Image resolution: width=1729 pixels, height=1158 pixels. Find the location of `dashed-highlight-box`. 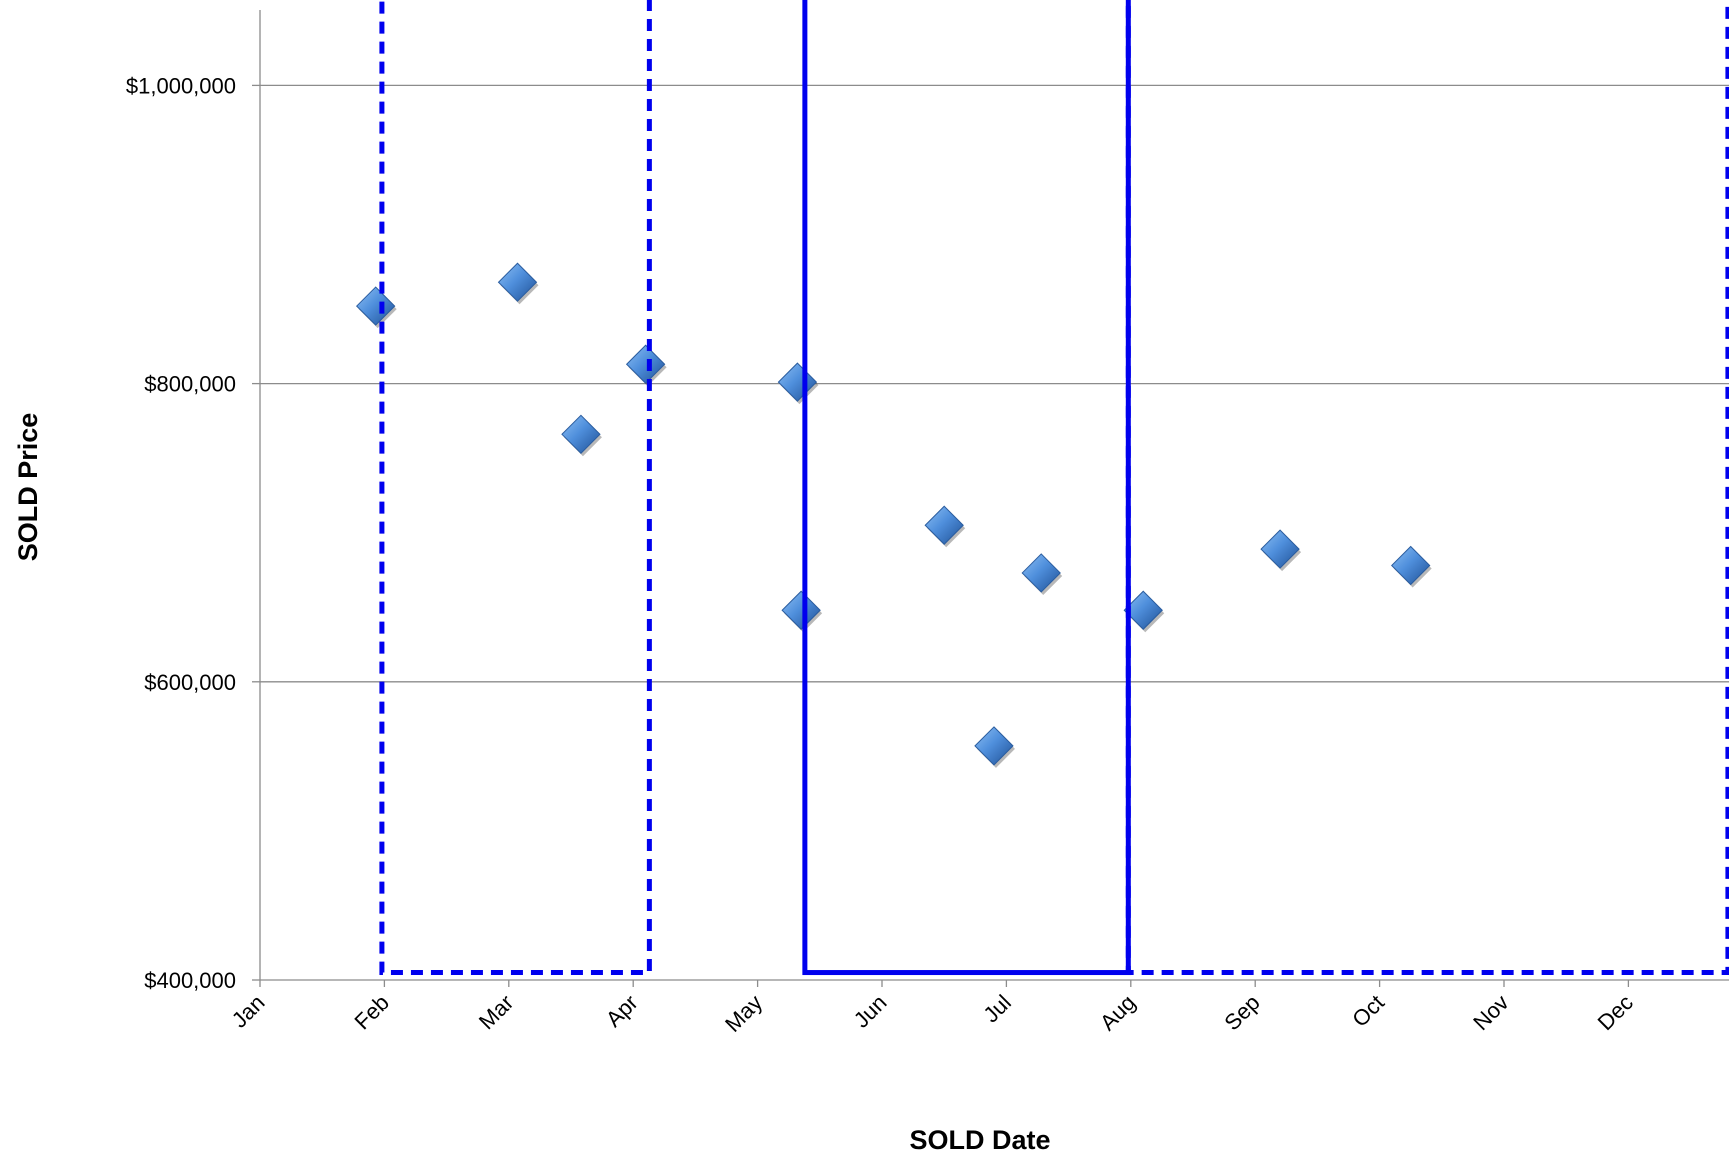

dashed-highlight-box is located at coordinates (515, 488).